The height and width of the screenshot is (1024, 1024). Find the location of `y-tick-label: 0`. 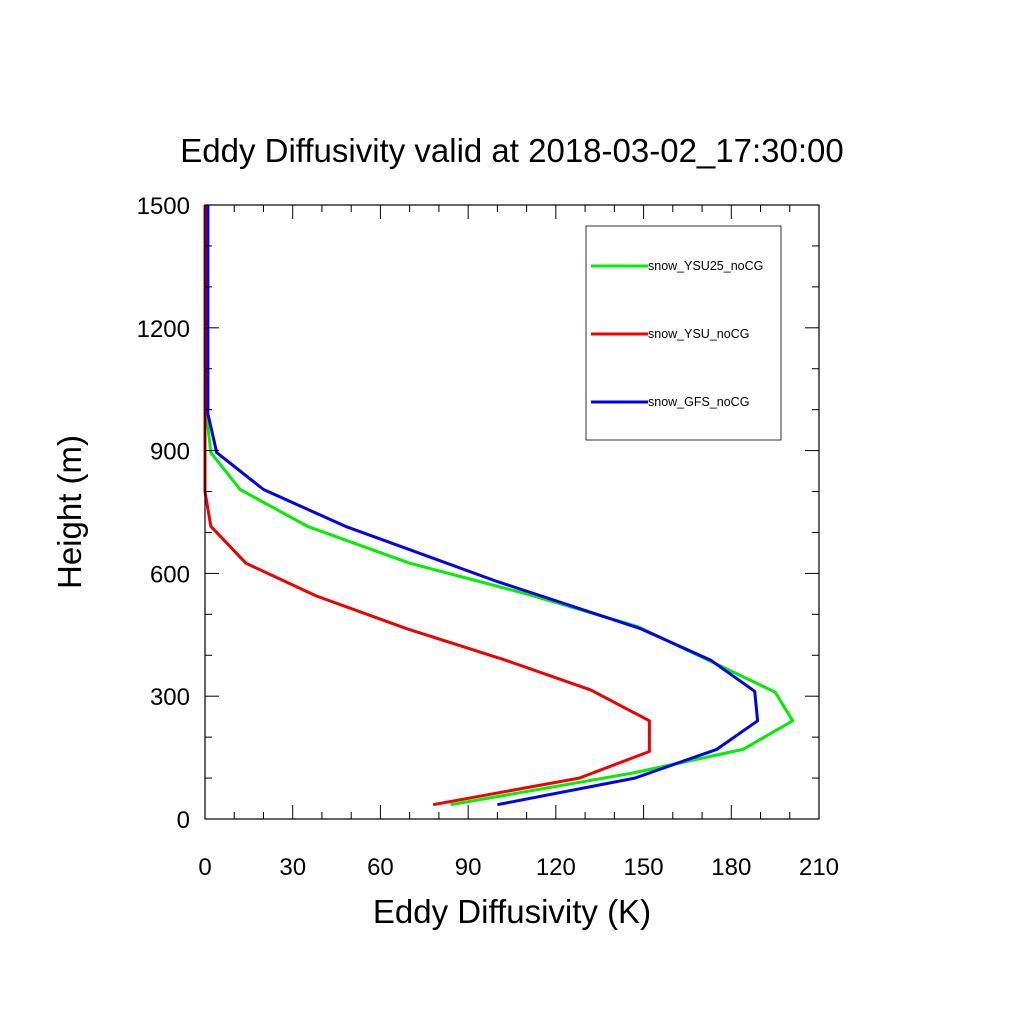

y-tick-label: 0 is located at coordinates (183, 820).